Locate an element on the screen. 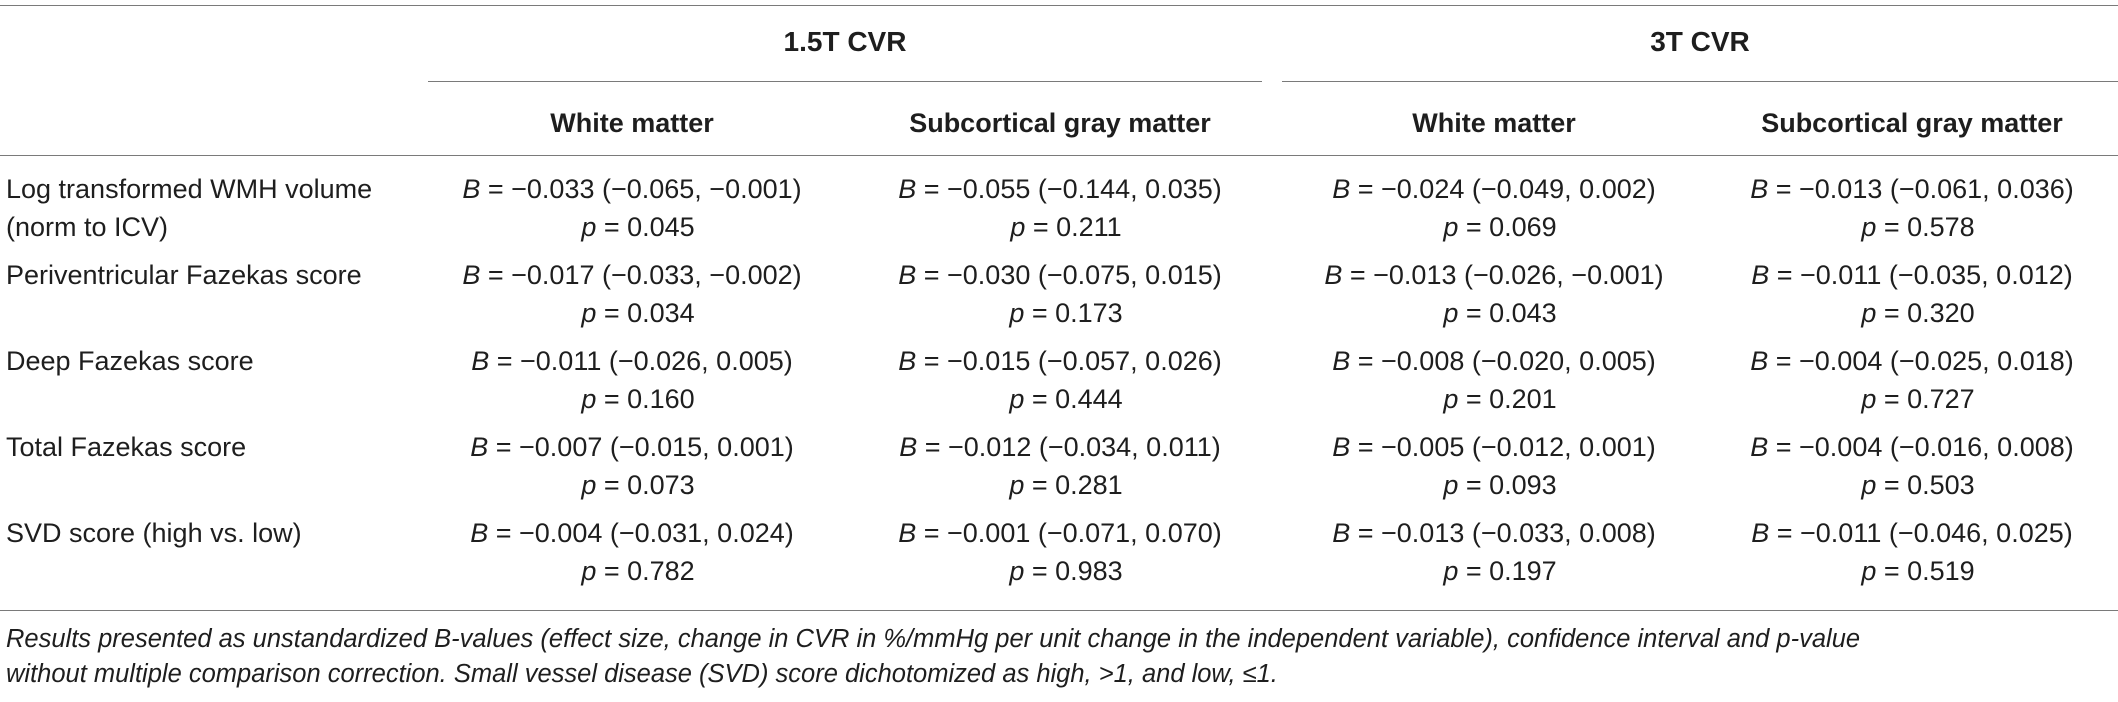  p-value: = 0.444 is located at coordinates (1073, 399).